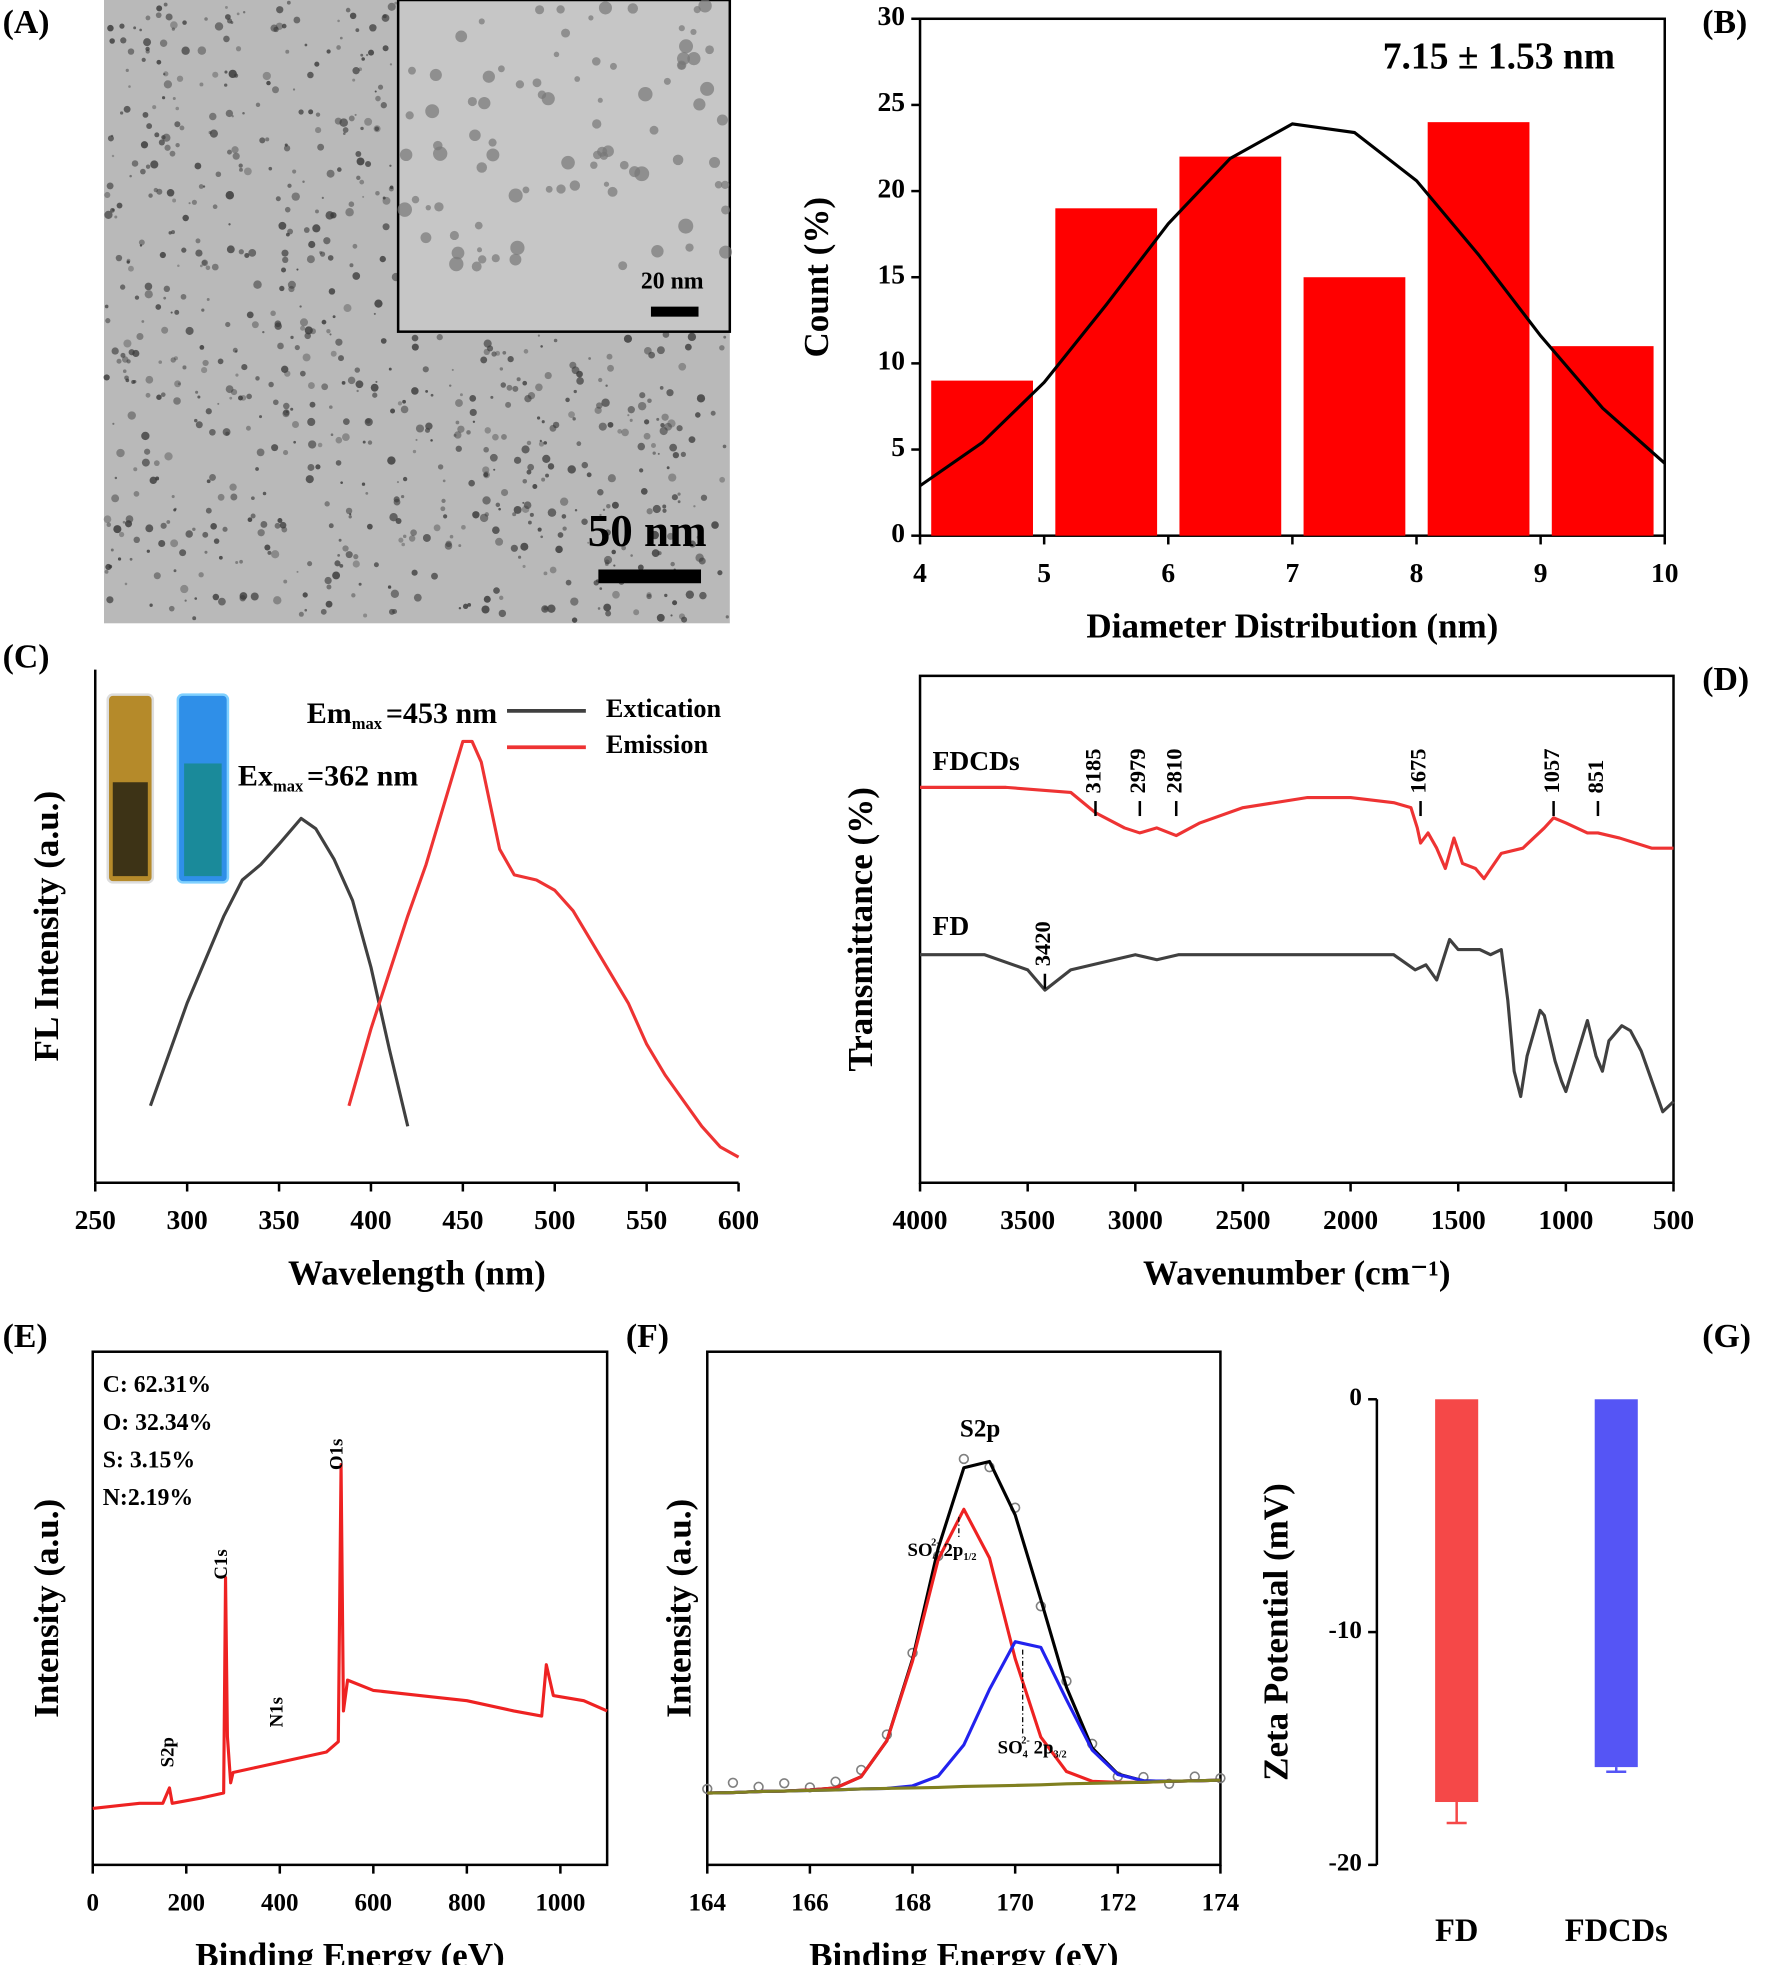 This screenshot has height=1965, width=1770. Describe the element at coordinates (1616, 1583) in the screenshot. I see `bar` at that location.